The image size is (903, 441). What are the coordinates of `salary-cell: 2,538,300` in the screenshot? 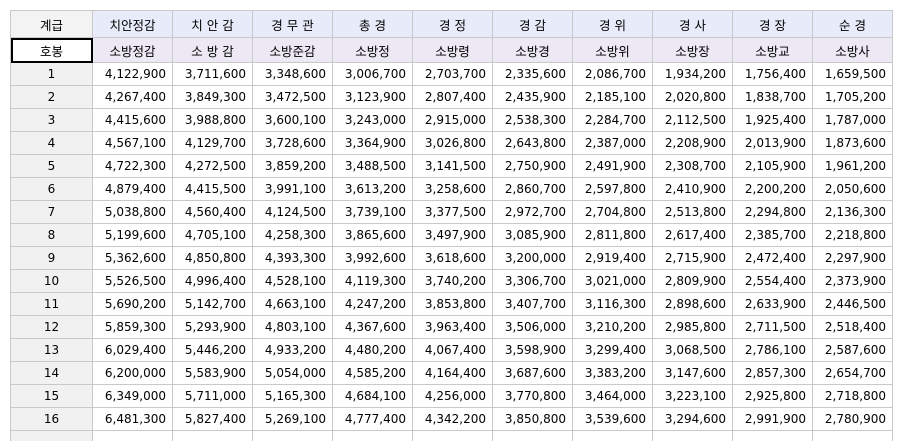 It's located at (533, 120).